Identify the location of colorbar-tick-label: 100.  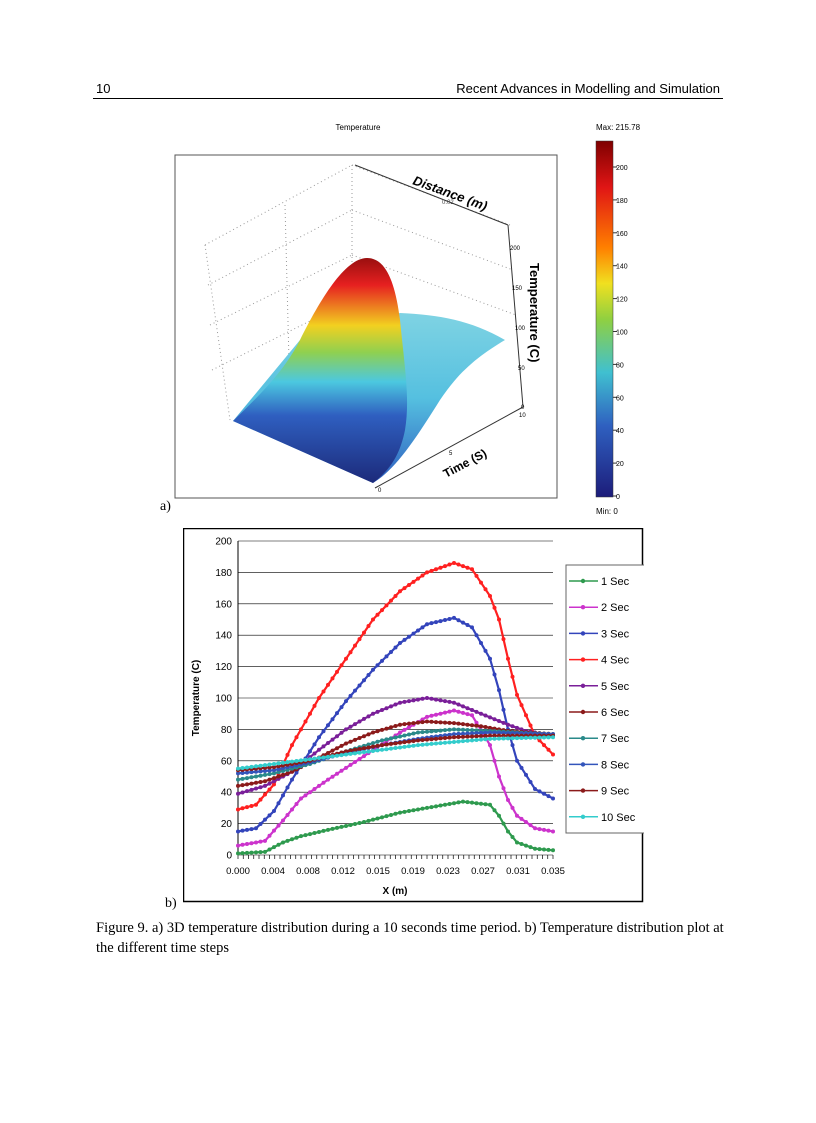
(622, 333).